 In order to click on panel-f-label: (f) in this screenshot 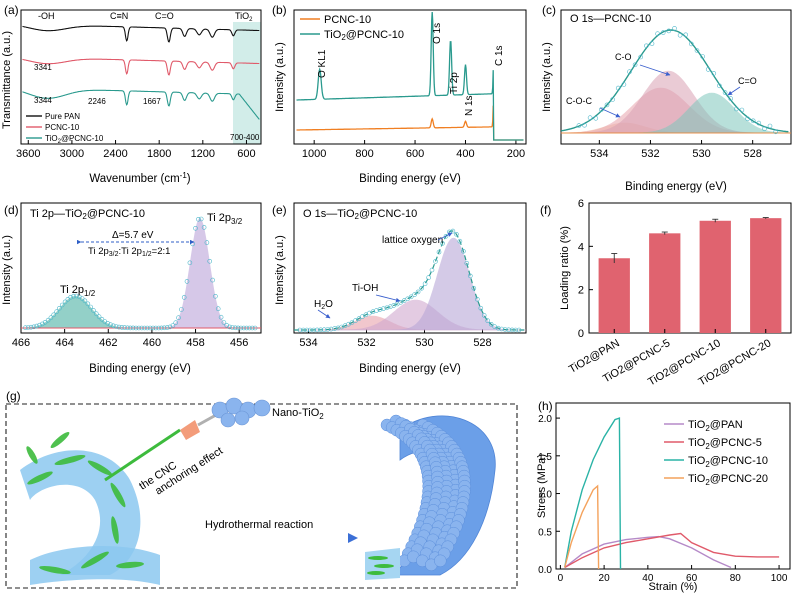, I will do `click(545, 210)`.